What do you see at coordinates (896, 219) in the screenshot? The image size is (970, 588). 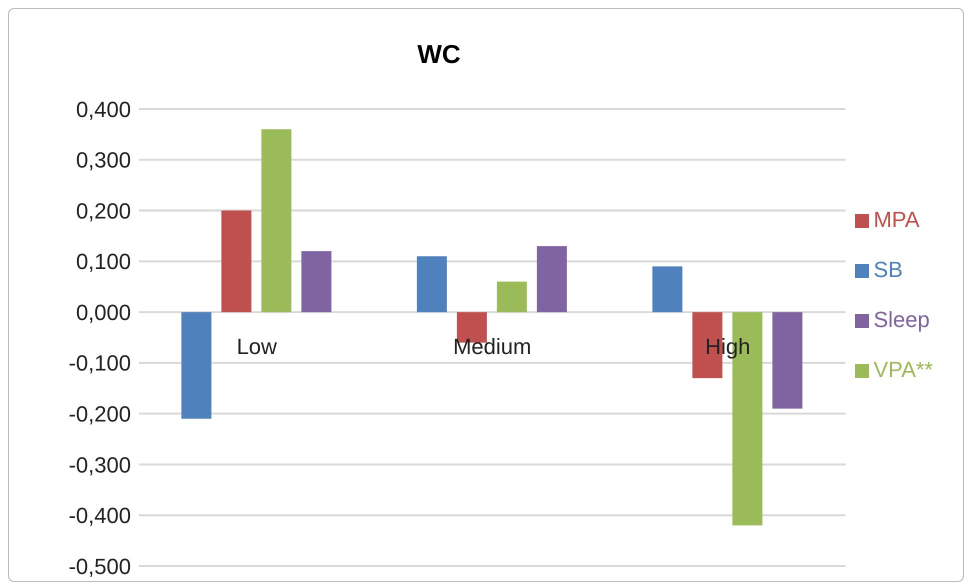 I see `legend-label: MPA` at bounding box center [896, 219].